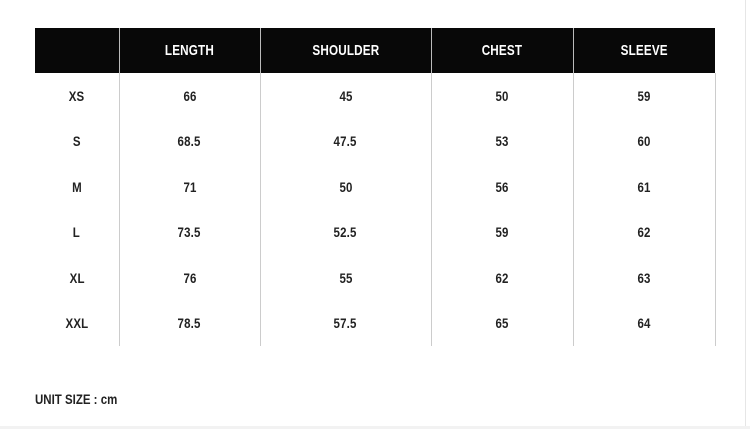 This screenshot has width=750, height=429. I want to click on cell-value: 66, so click(189, 95).